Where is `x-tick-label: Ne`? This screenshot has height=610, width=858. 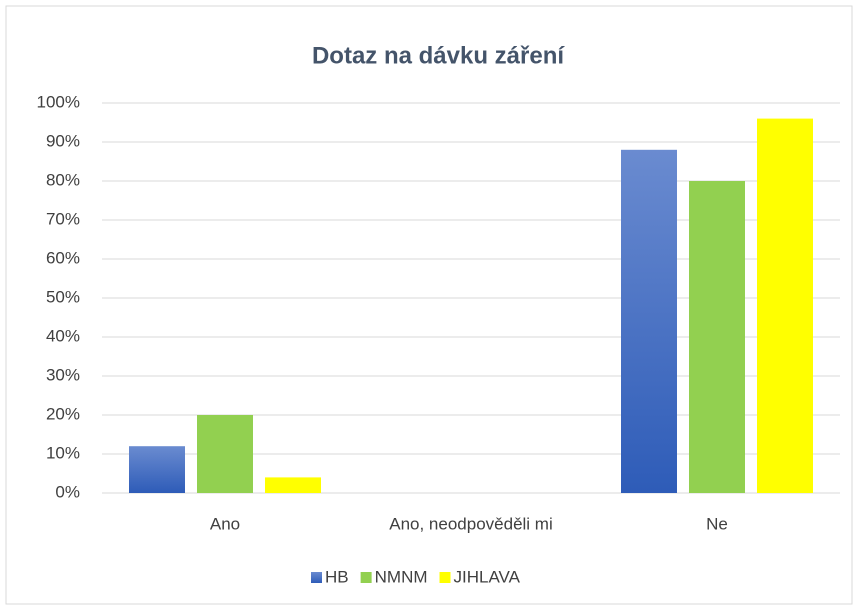
x-tick-label: Ne is located at coordinates (717, 523).